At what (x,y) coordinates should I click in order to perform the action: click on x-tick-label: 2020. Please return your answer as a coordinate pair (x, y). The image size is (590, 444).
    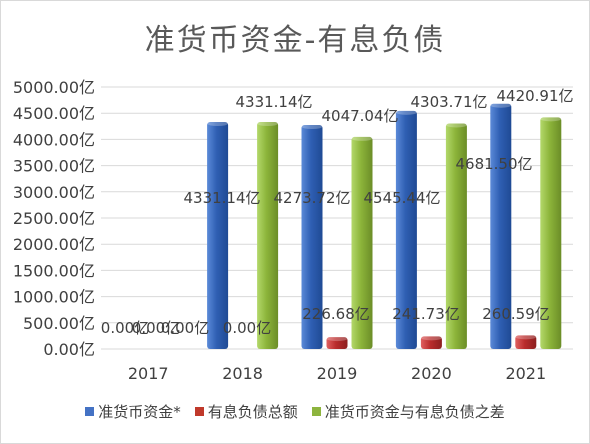
    Looking at the image, I should click on (431, 373).